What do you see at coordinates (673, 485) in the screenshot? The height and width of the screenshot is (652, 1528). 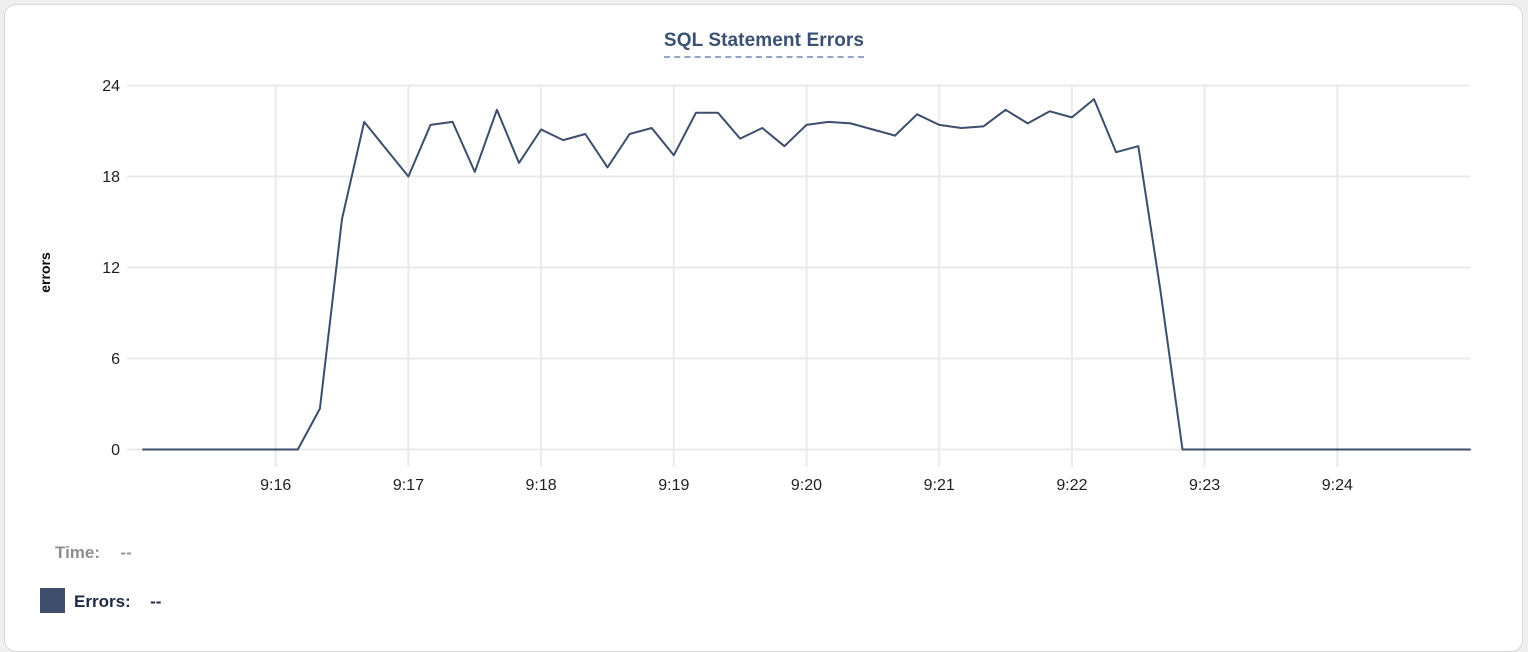 I see `x-tick-label: 9:19` at bounding box center [673, 485].